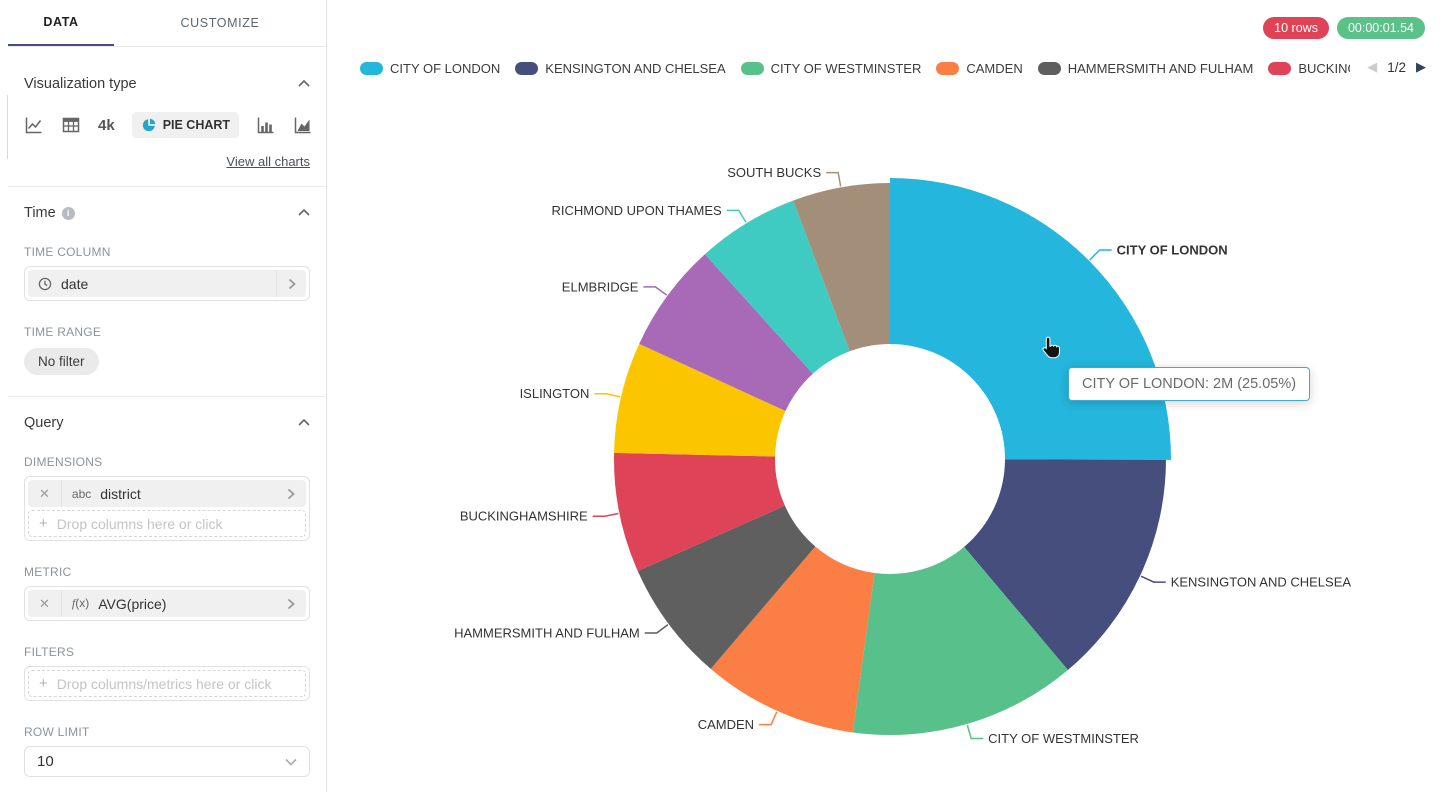 This screenshot has height=792, width=1442. I want to click on pie-slice-kensington-and-chelsea, so click(1065, 564).